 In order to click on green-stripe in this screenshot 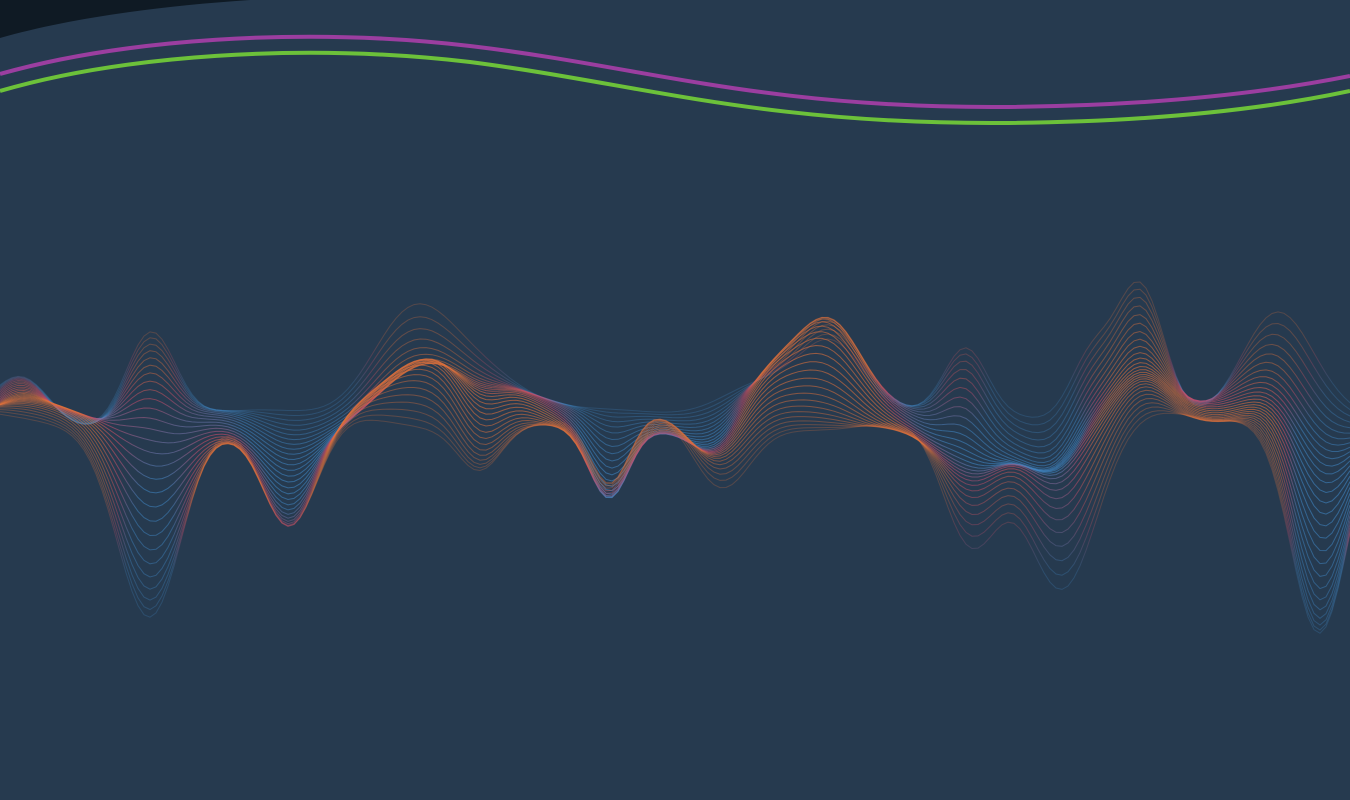, I will do `click(675, 88)`.